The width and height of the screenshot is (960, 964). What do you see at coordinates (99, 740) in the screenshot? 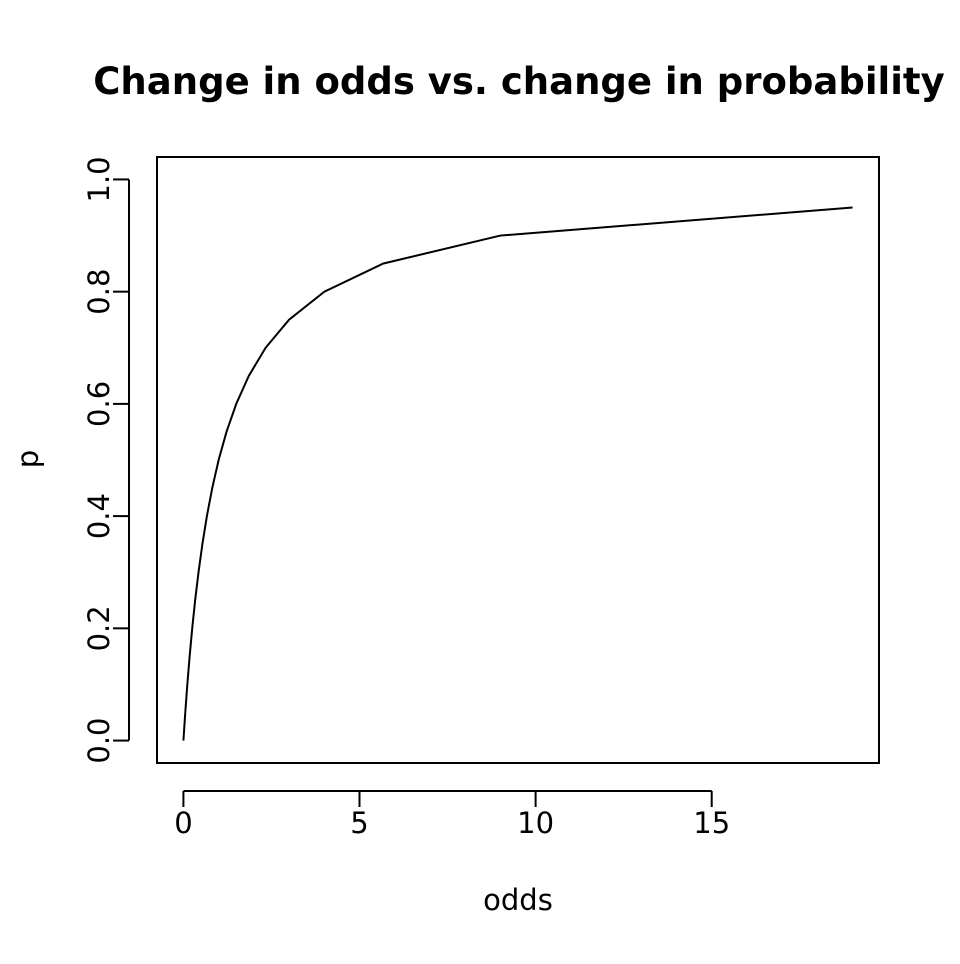
I see `y-tick-label: 0.0` at bounding box center [99, 740].